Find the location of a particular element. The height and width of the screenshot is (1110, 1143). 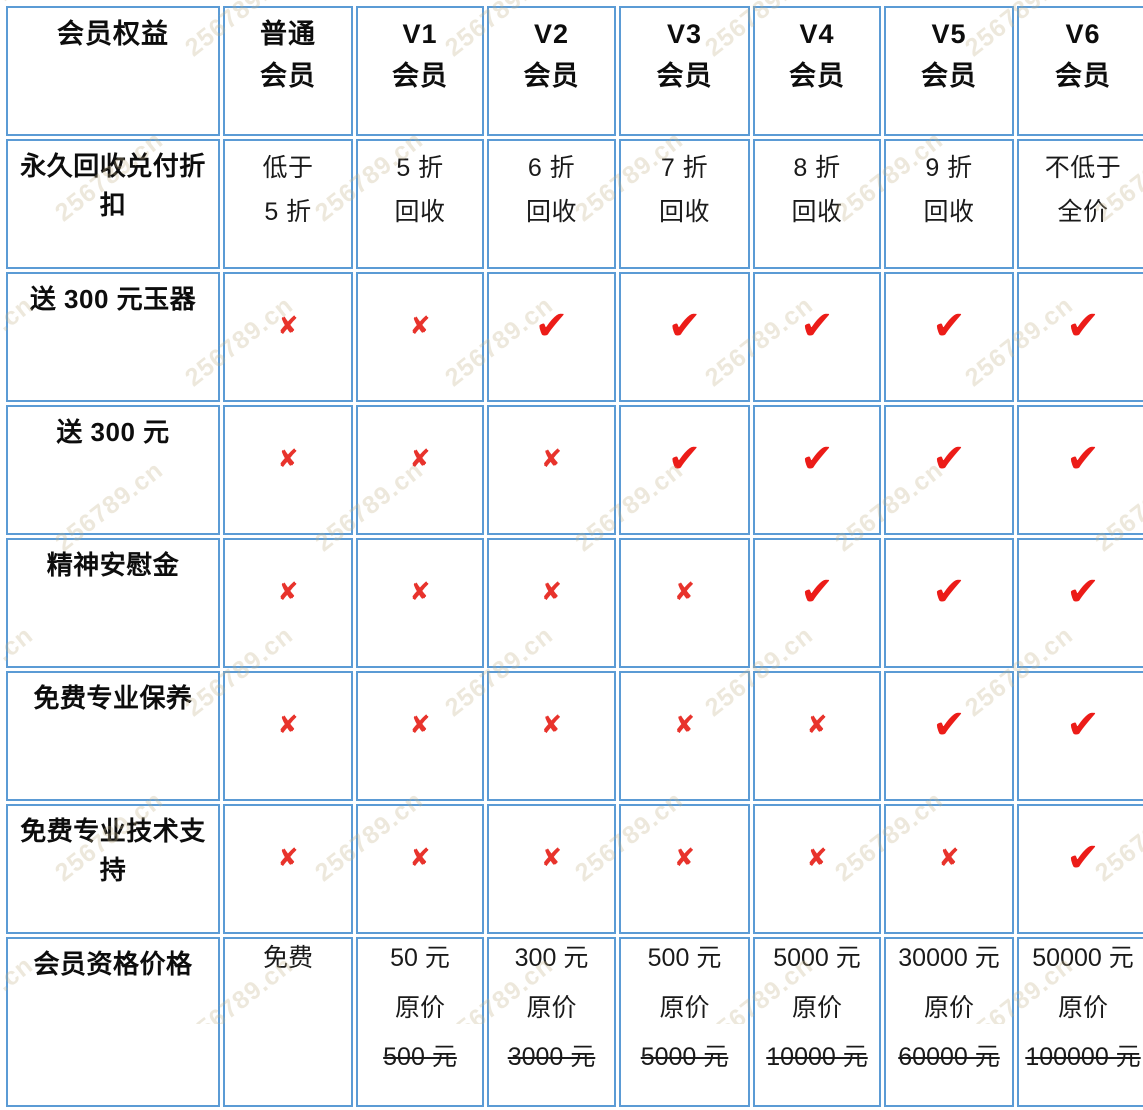

column-header-v6: V6 会员 is located at coordinates (1080, 71).